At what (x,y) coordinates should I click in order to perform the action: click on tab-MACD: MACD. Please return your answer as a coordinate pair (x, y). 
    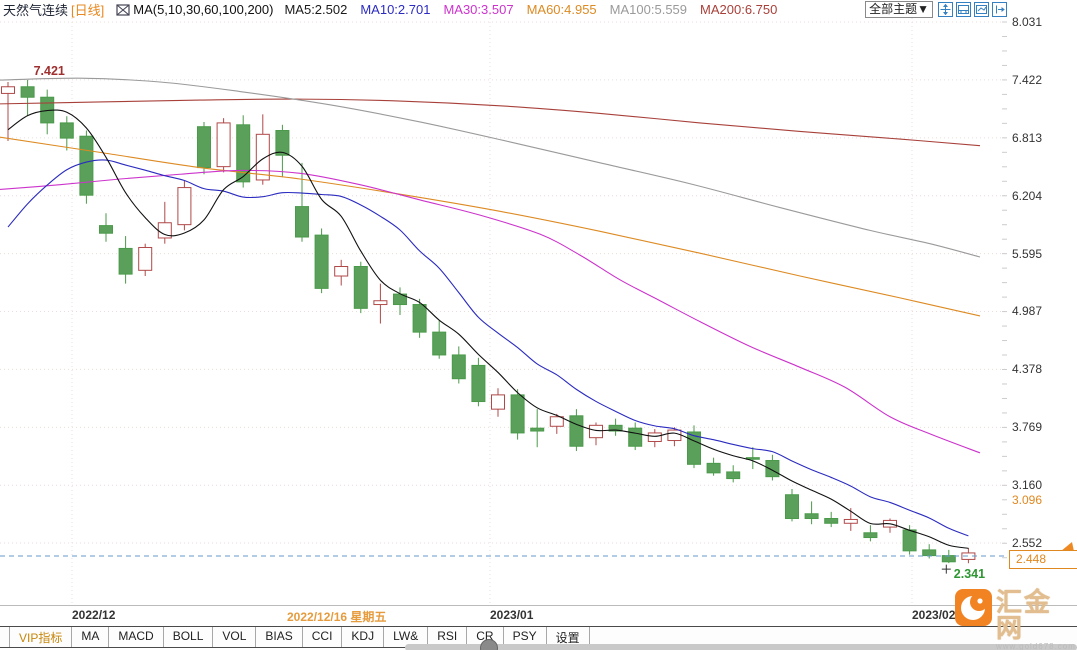
    Looking at the image, I should click on (136, 637).